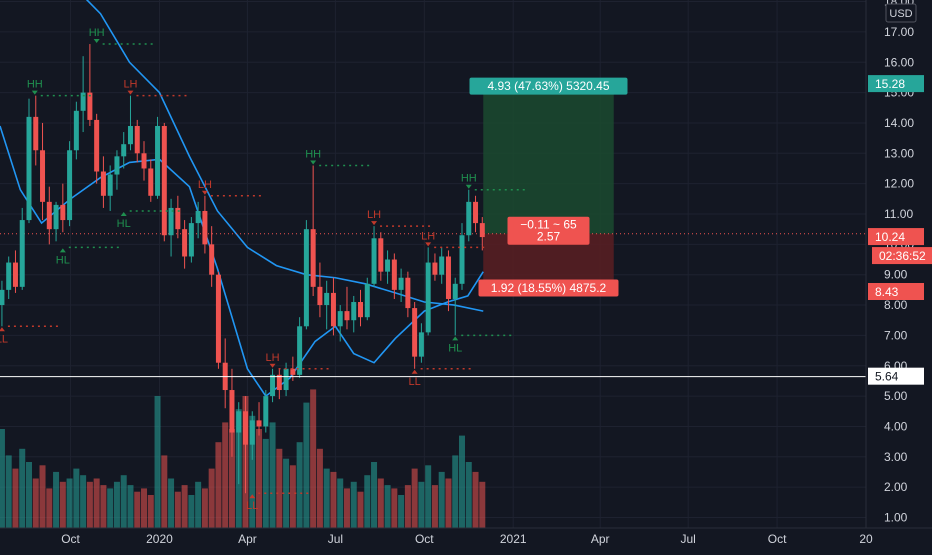 The width and height of the screenshot is (932, 555). What do you see at coordinates (415, 382) in the screenshot?
I see `pivot-label: LL` at bounding box center [415, 382].